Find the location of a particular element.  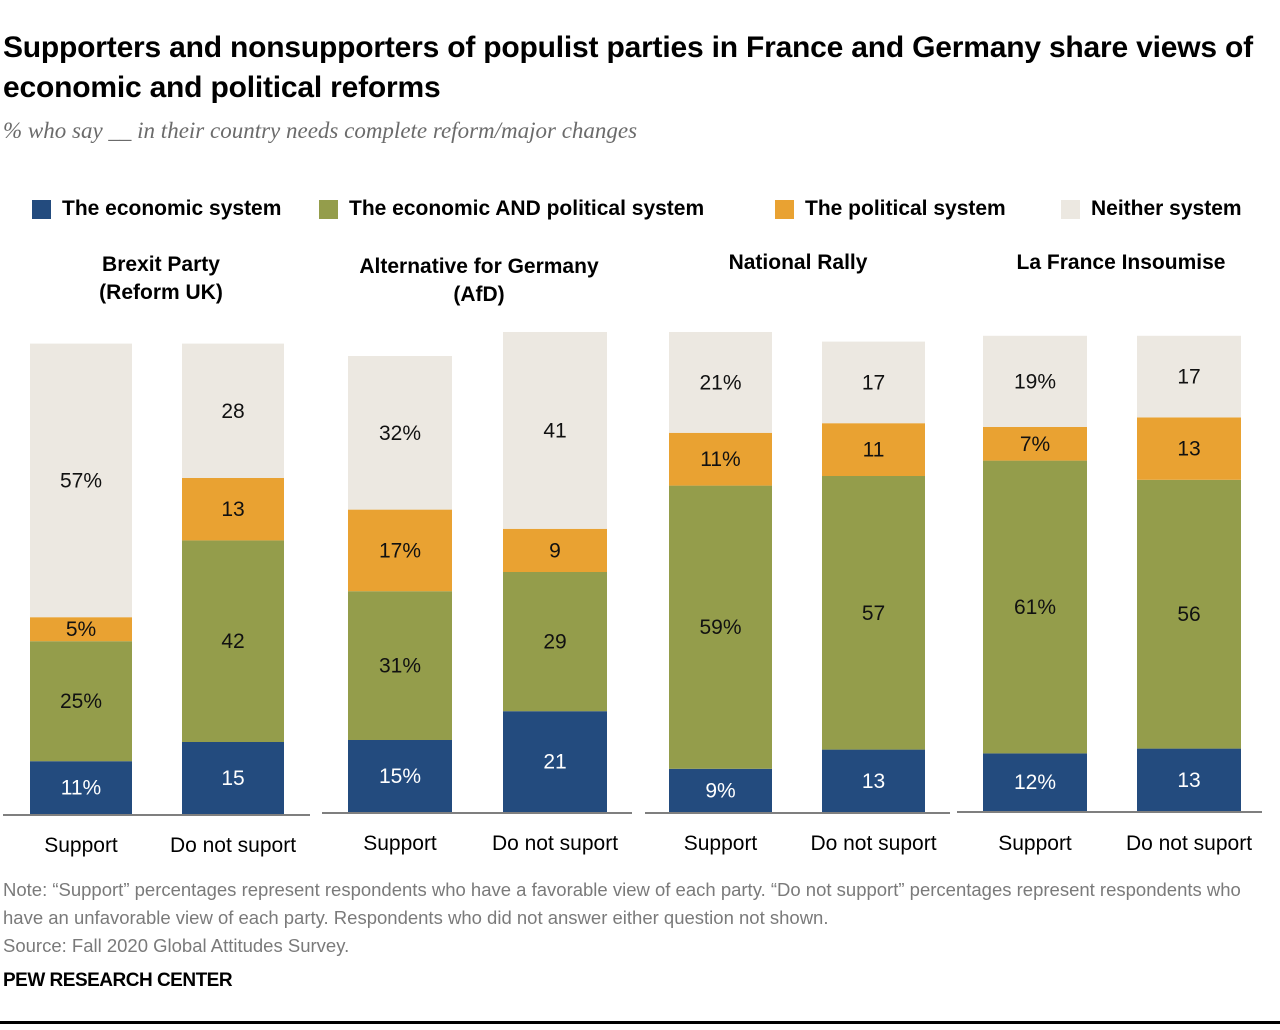

legend-label: The economic AND political system is located at coordinates (527, 208).